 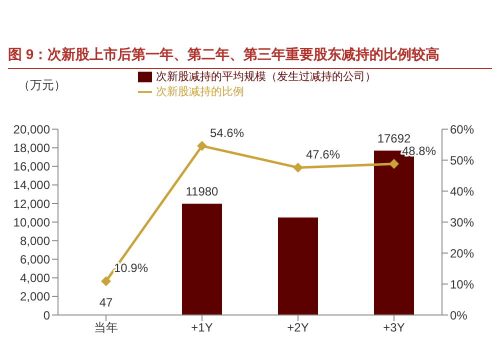 I want to click on y2-tick-label: 50%, so click(x=462, y=160).